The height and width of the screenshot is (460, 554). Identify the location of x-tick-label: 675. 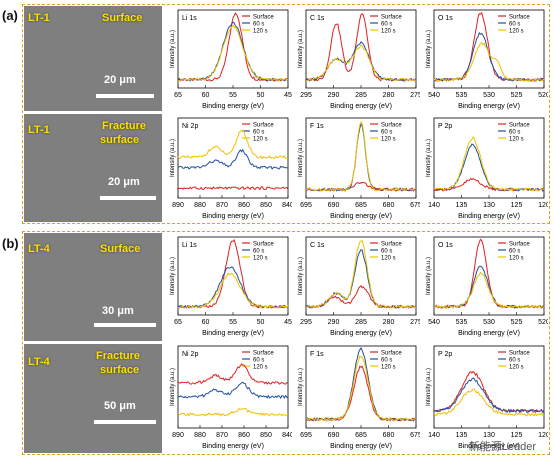
(415, 205).